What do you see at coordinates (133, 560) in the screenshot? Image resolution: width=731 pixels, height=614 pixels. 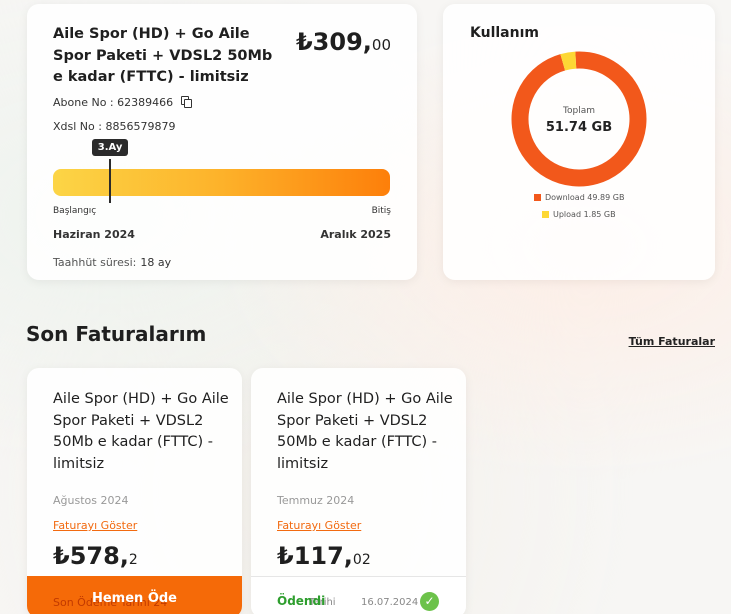 I see `invoice-amount-decimal: 2` at bounding box center [133, 560].